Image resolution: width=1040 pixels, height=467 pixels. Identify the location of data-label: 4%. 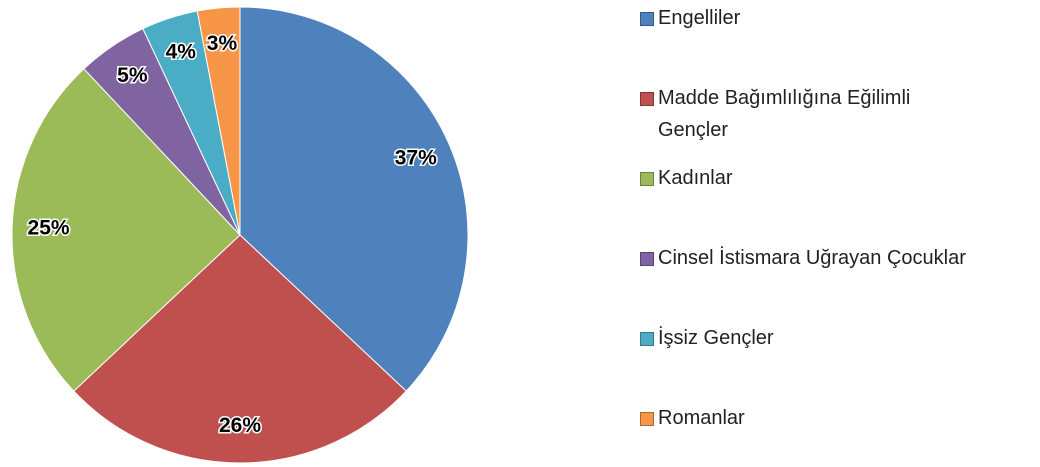
(181, 51).